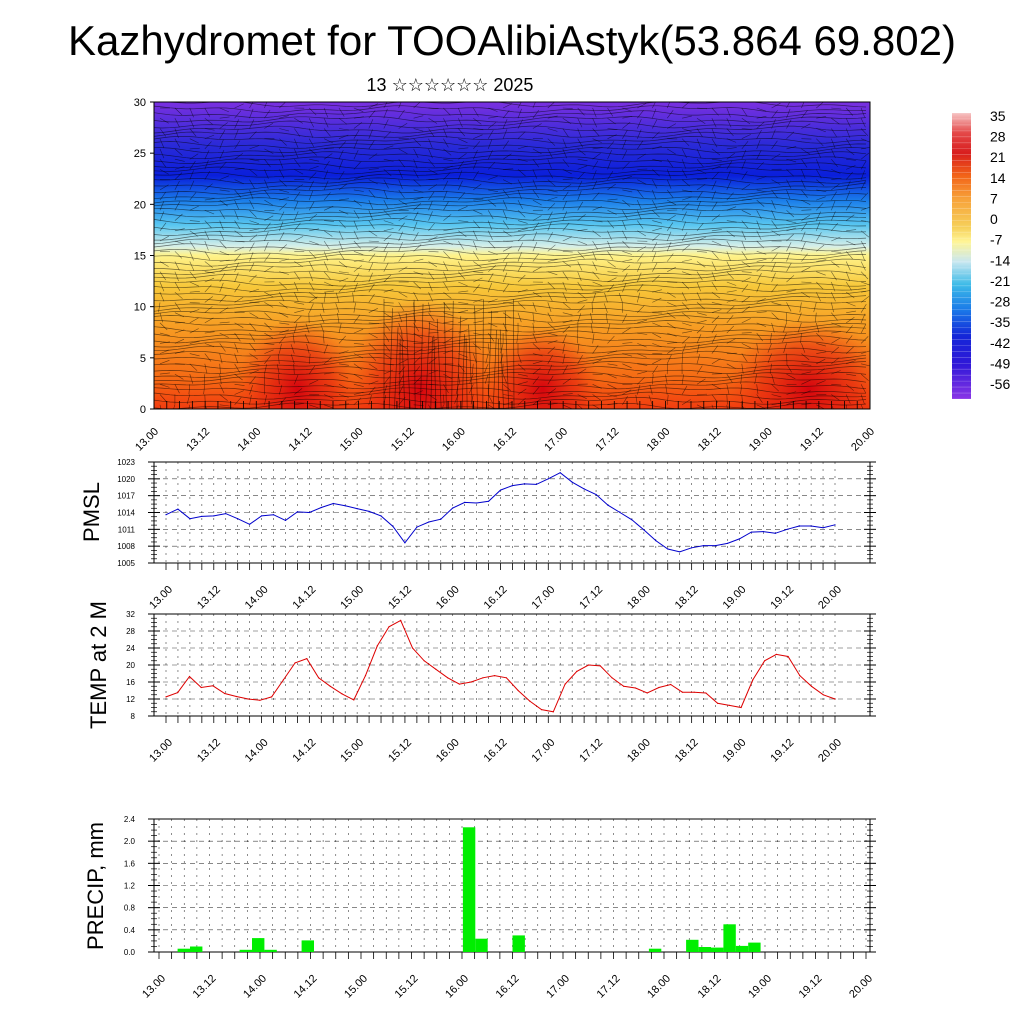 This screenshot has height=1024, width=1024. I want to click on x-tick-label: 15.00, so click(356, 987).